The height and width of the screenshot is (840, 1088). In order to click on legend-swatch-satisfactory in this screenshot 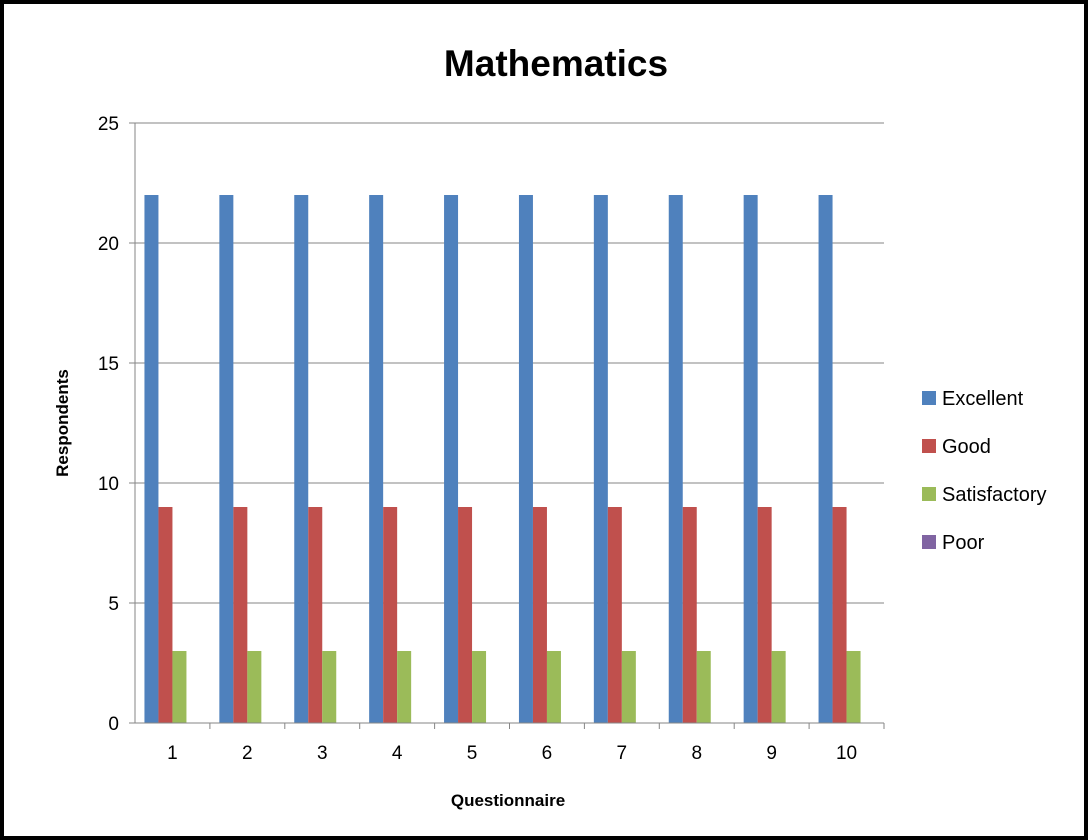, I will do `click(929, 494)`.